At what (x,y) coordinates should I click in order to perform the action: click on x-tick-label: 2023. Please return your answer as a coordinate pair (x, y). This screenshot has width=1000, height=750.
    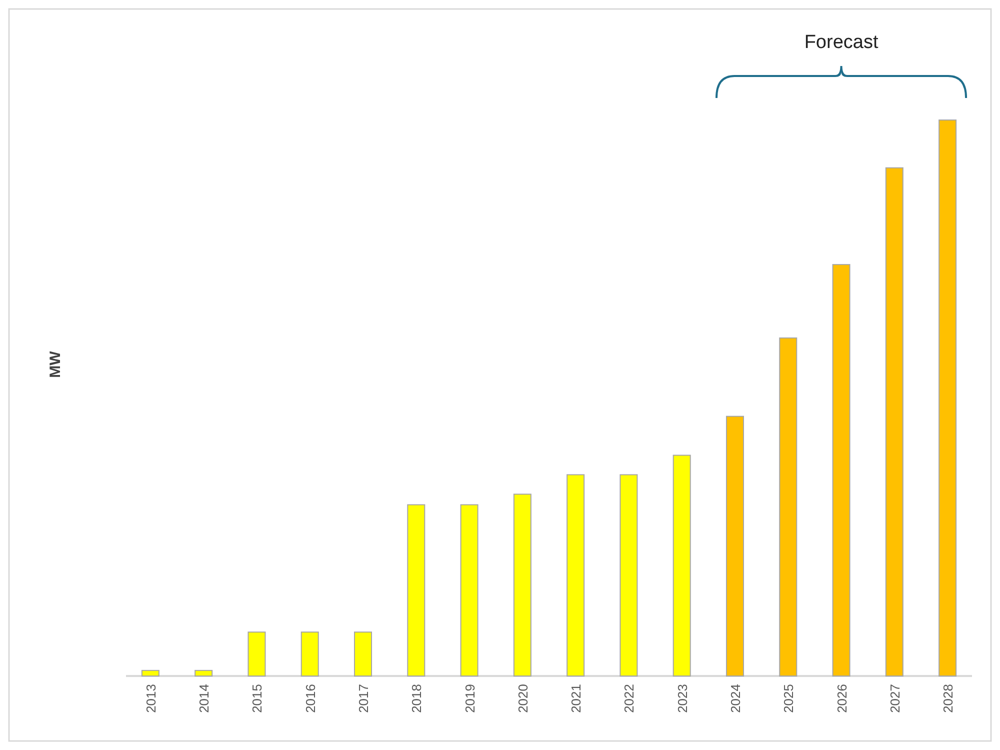
    Looking at the image, I should click on (682, 698).